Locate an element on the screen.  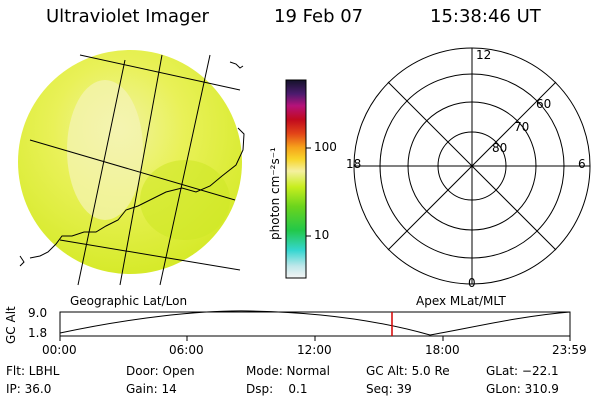
lat-label-70: 70 is located at coordinates (522, 127).